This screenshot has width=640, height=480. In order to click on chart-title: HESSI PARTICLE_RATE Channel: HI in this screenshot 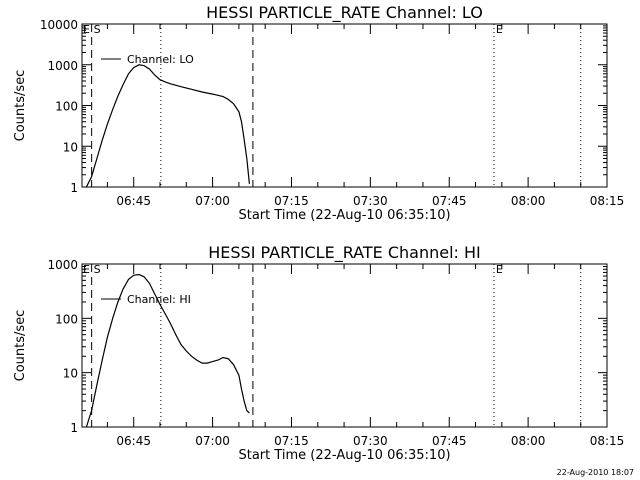, I will do `click(344, 253)`.